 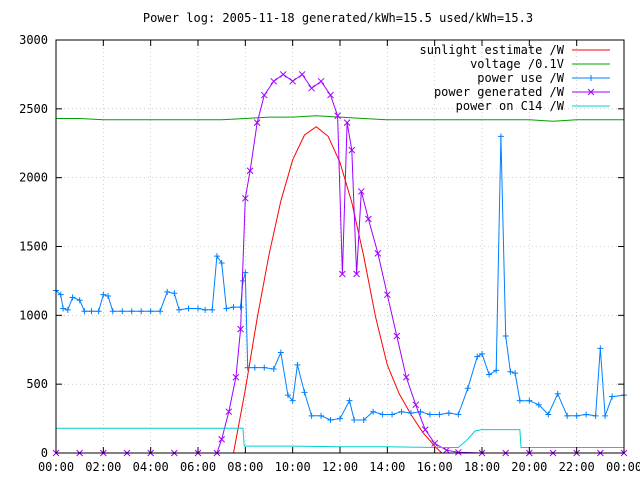 I want to click on y-tick-label: 1500, so click(x=33, y=247).